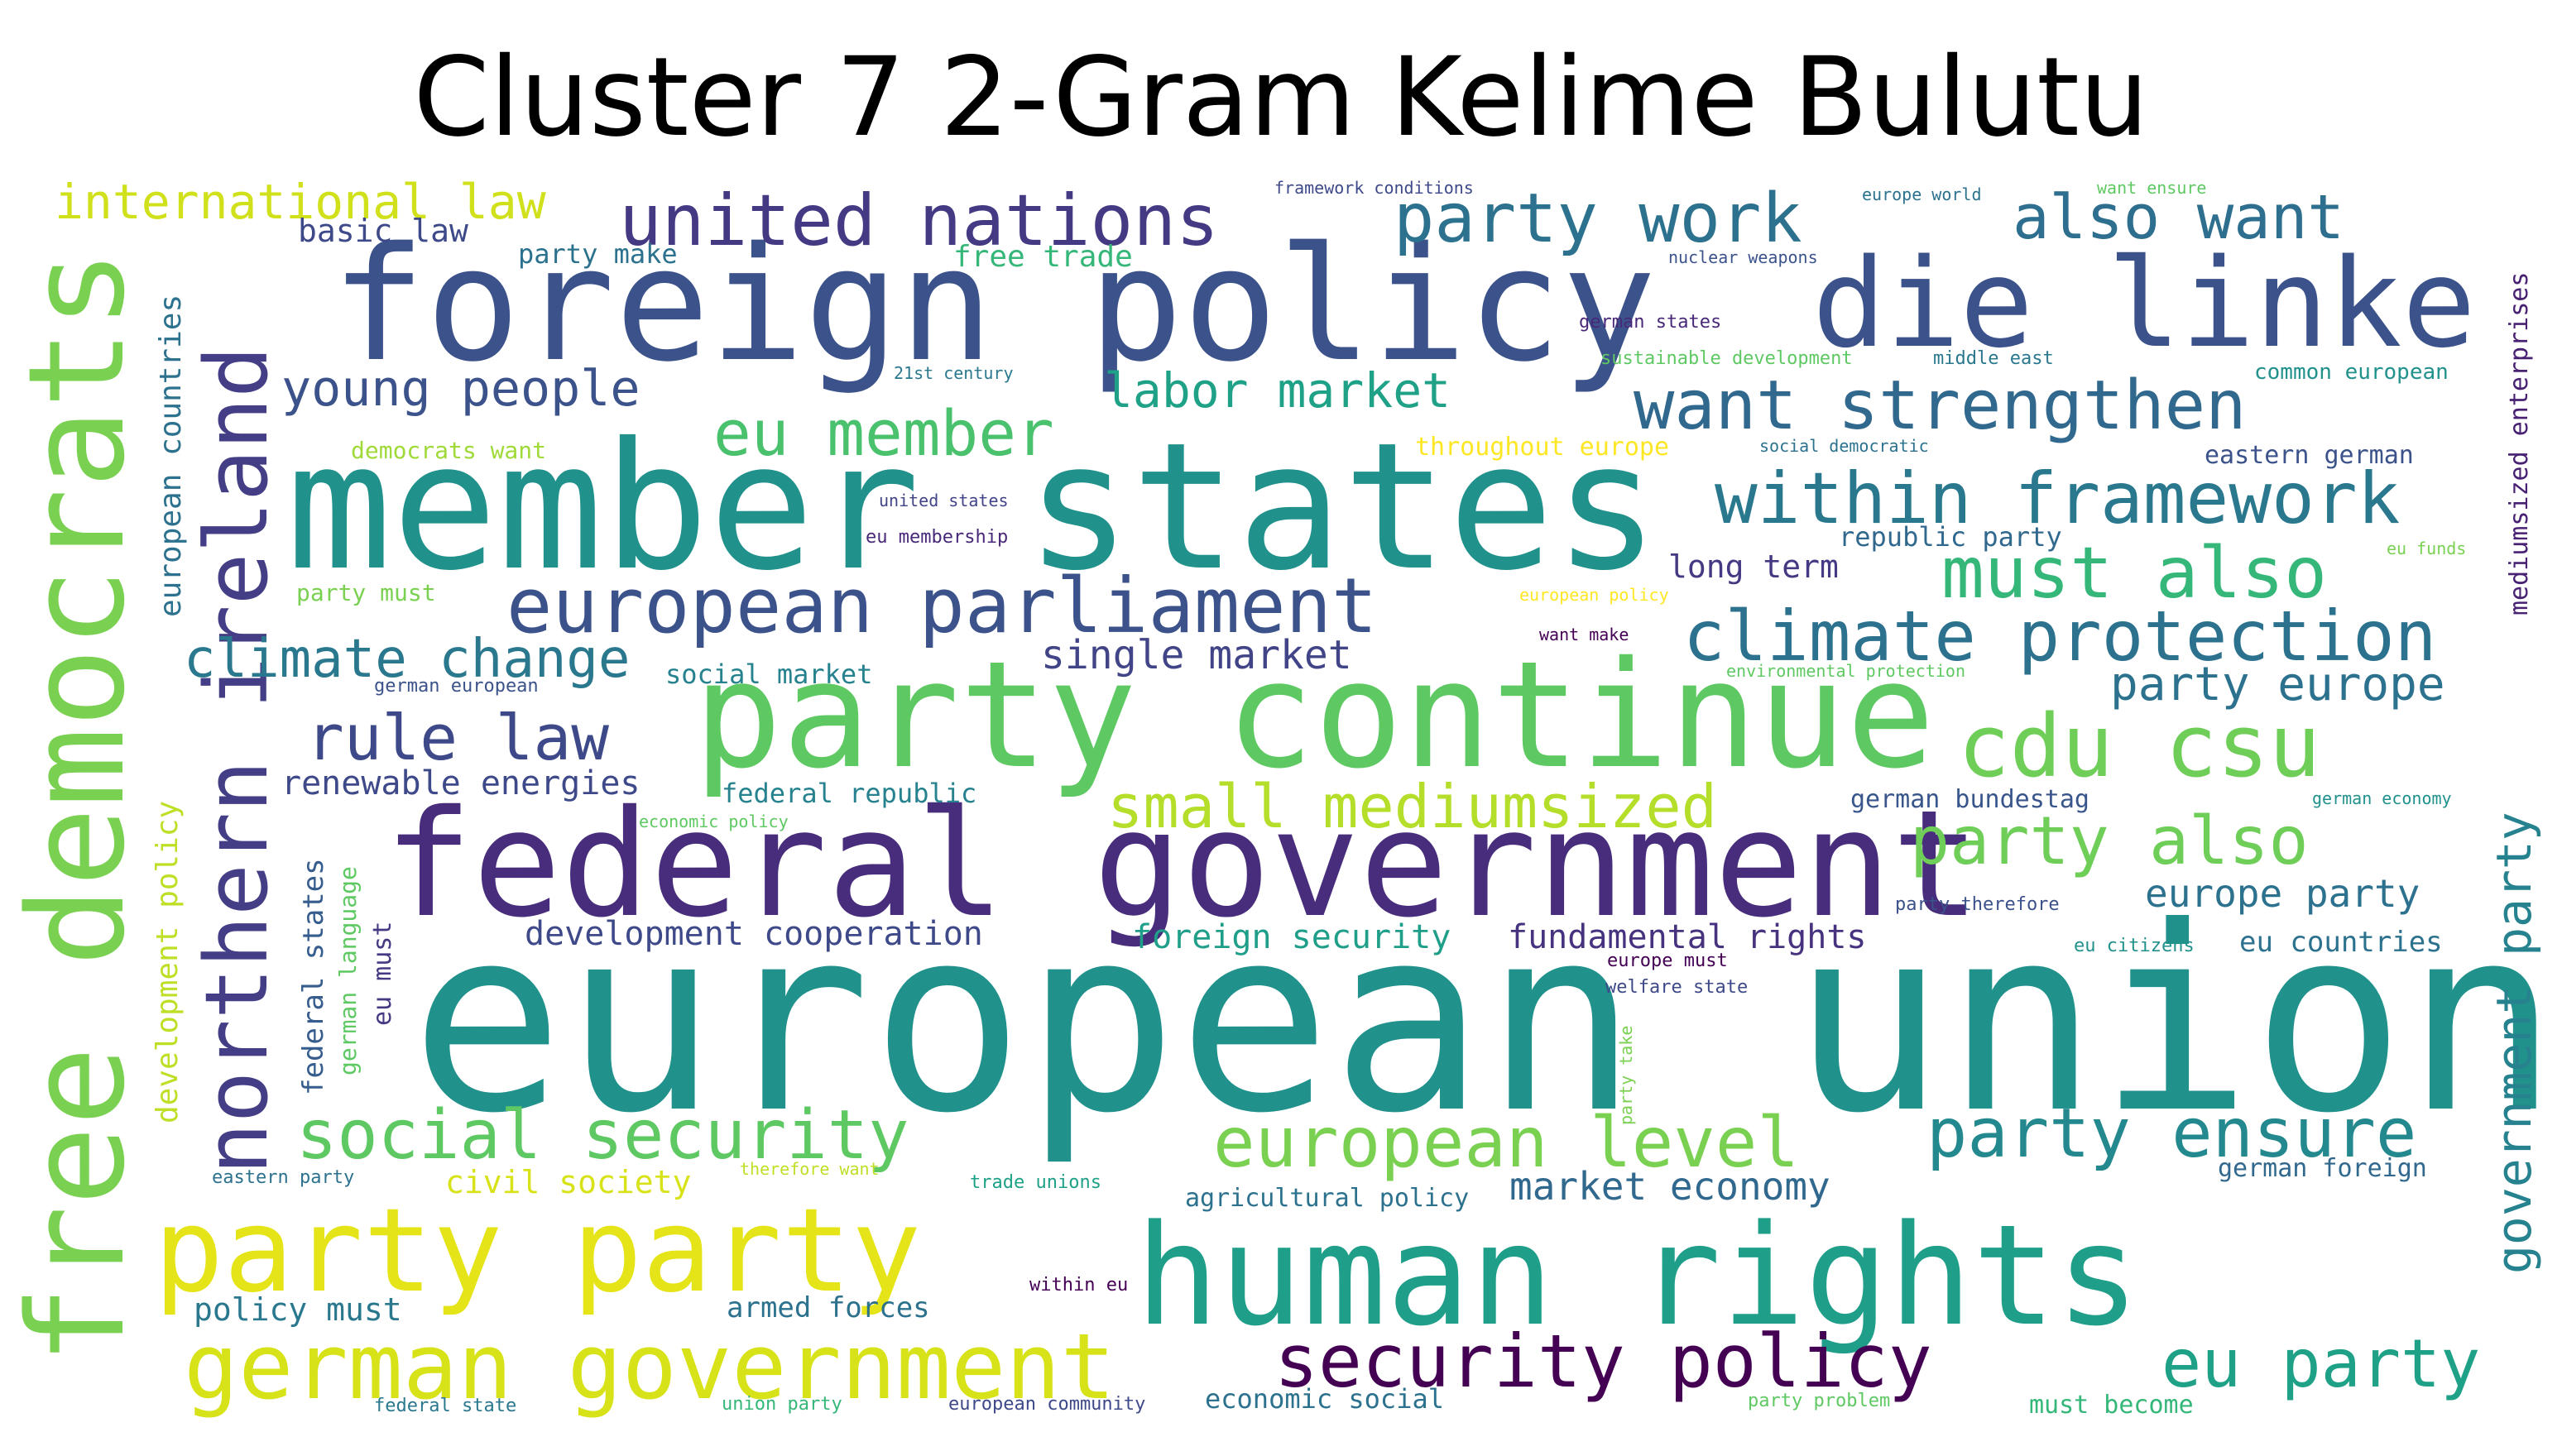 The width and height of the screenshot is (2562, 1456). I want to click on cloud-word: party problem, so click(1819, 1401).